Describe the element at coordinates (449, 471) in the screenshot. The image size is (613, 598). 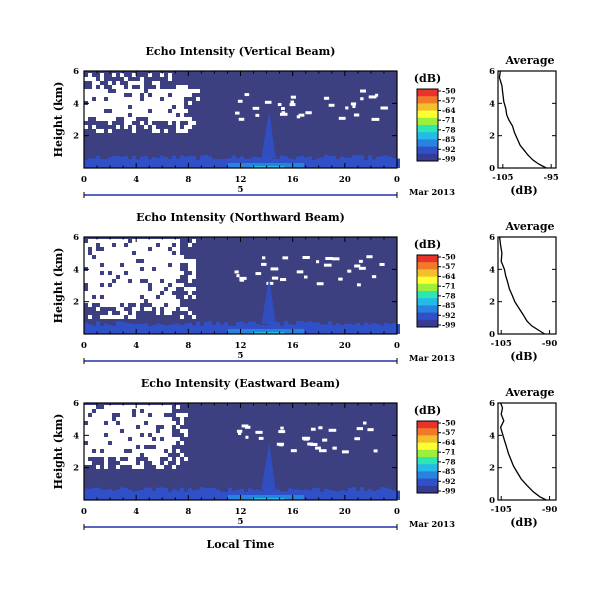
I see `colorbar-tick-label: -85` at that location.